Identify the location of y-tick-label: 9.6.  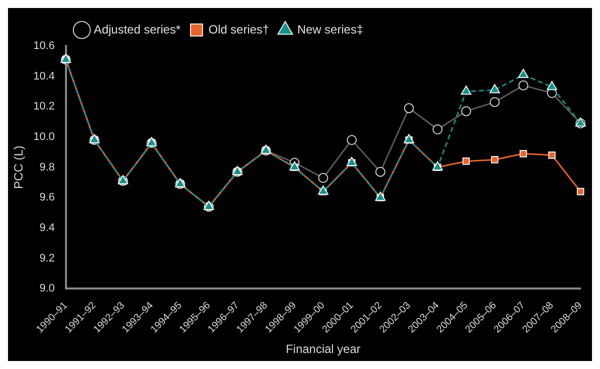
(47, 198).